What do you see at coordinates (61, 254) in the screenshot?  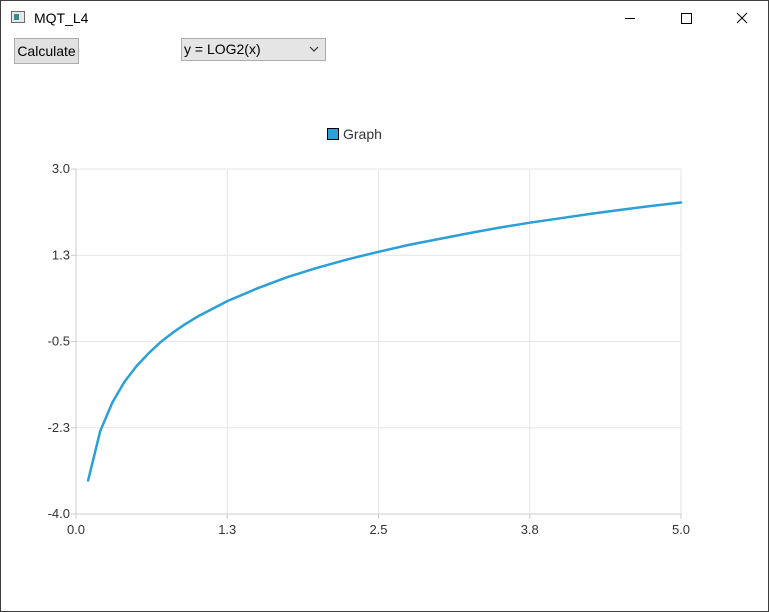 I see `y-tick-label: 1.3` at bounding box center [61, 254].